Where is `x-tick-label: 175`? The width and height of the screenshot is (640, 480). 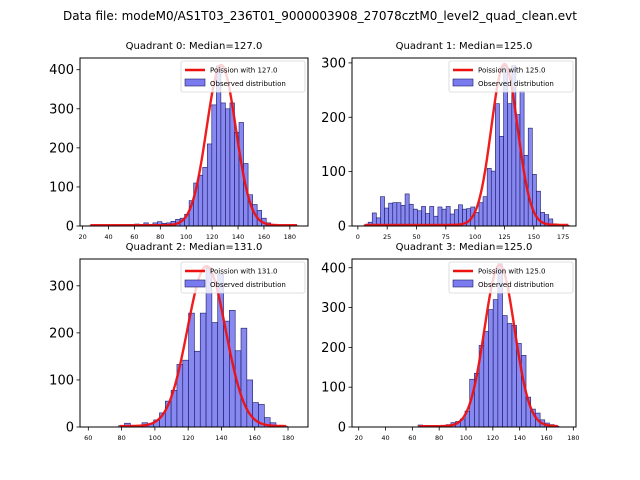
x-tick-label: 175 is located at coordinates (563, 237).